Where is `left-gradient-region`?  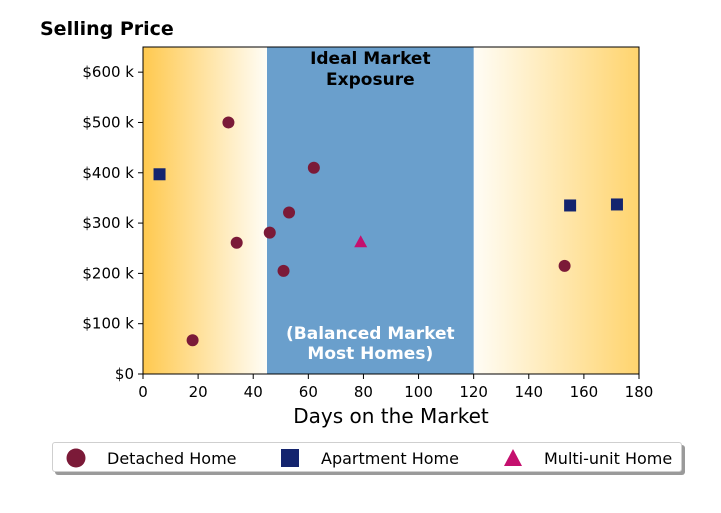
left-gradient-region is located at coordinates (205, 210).